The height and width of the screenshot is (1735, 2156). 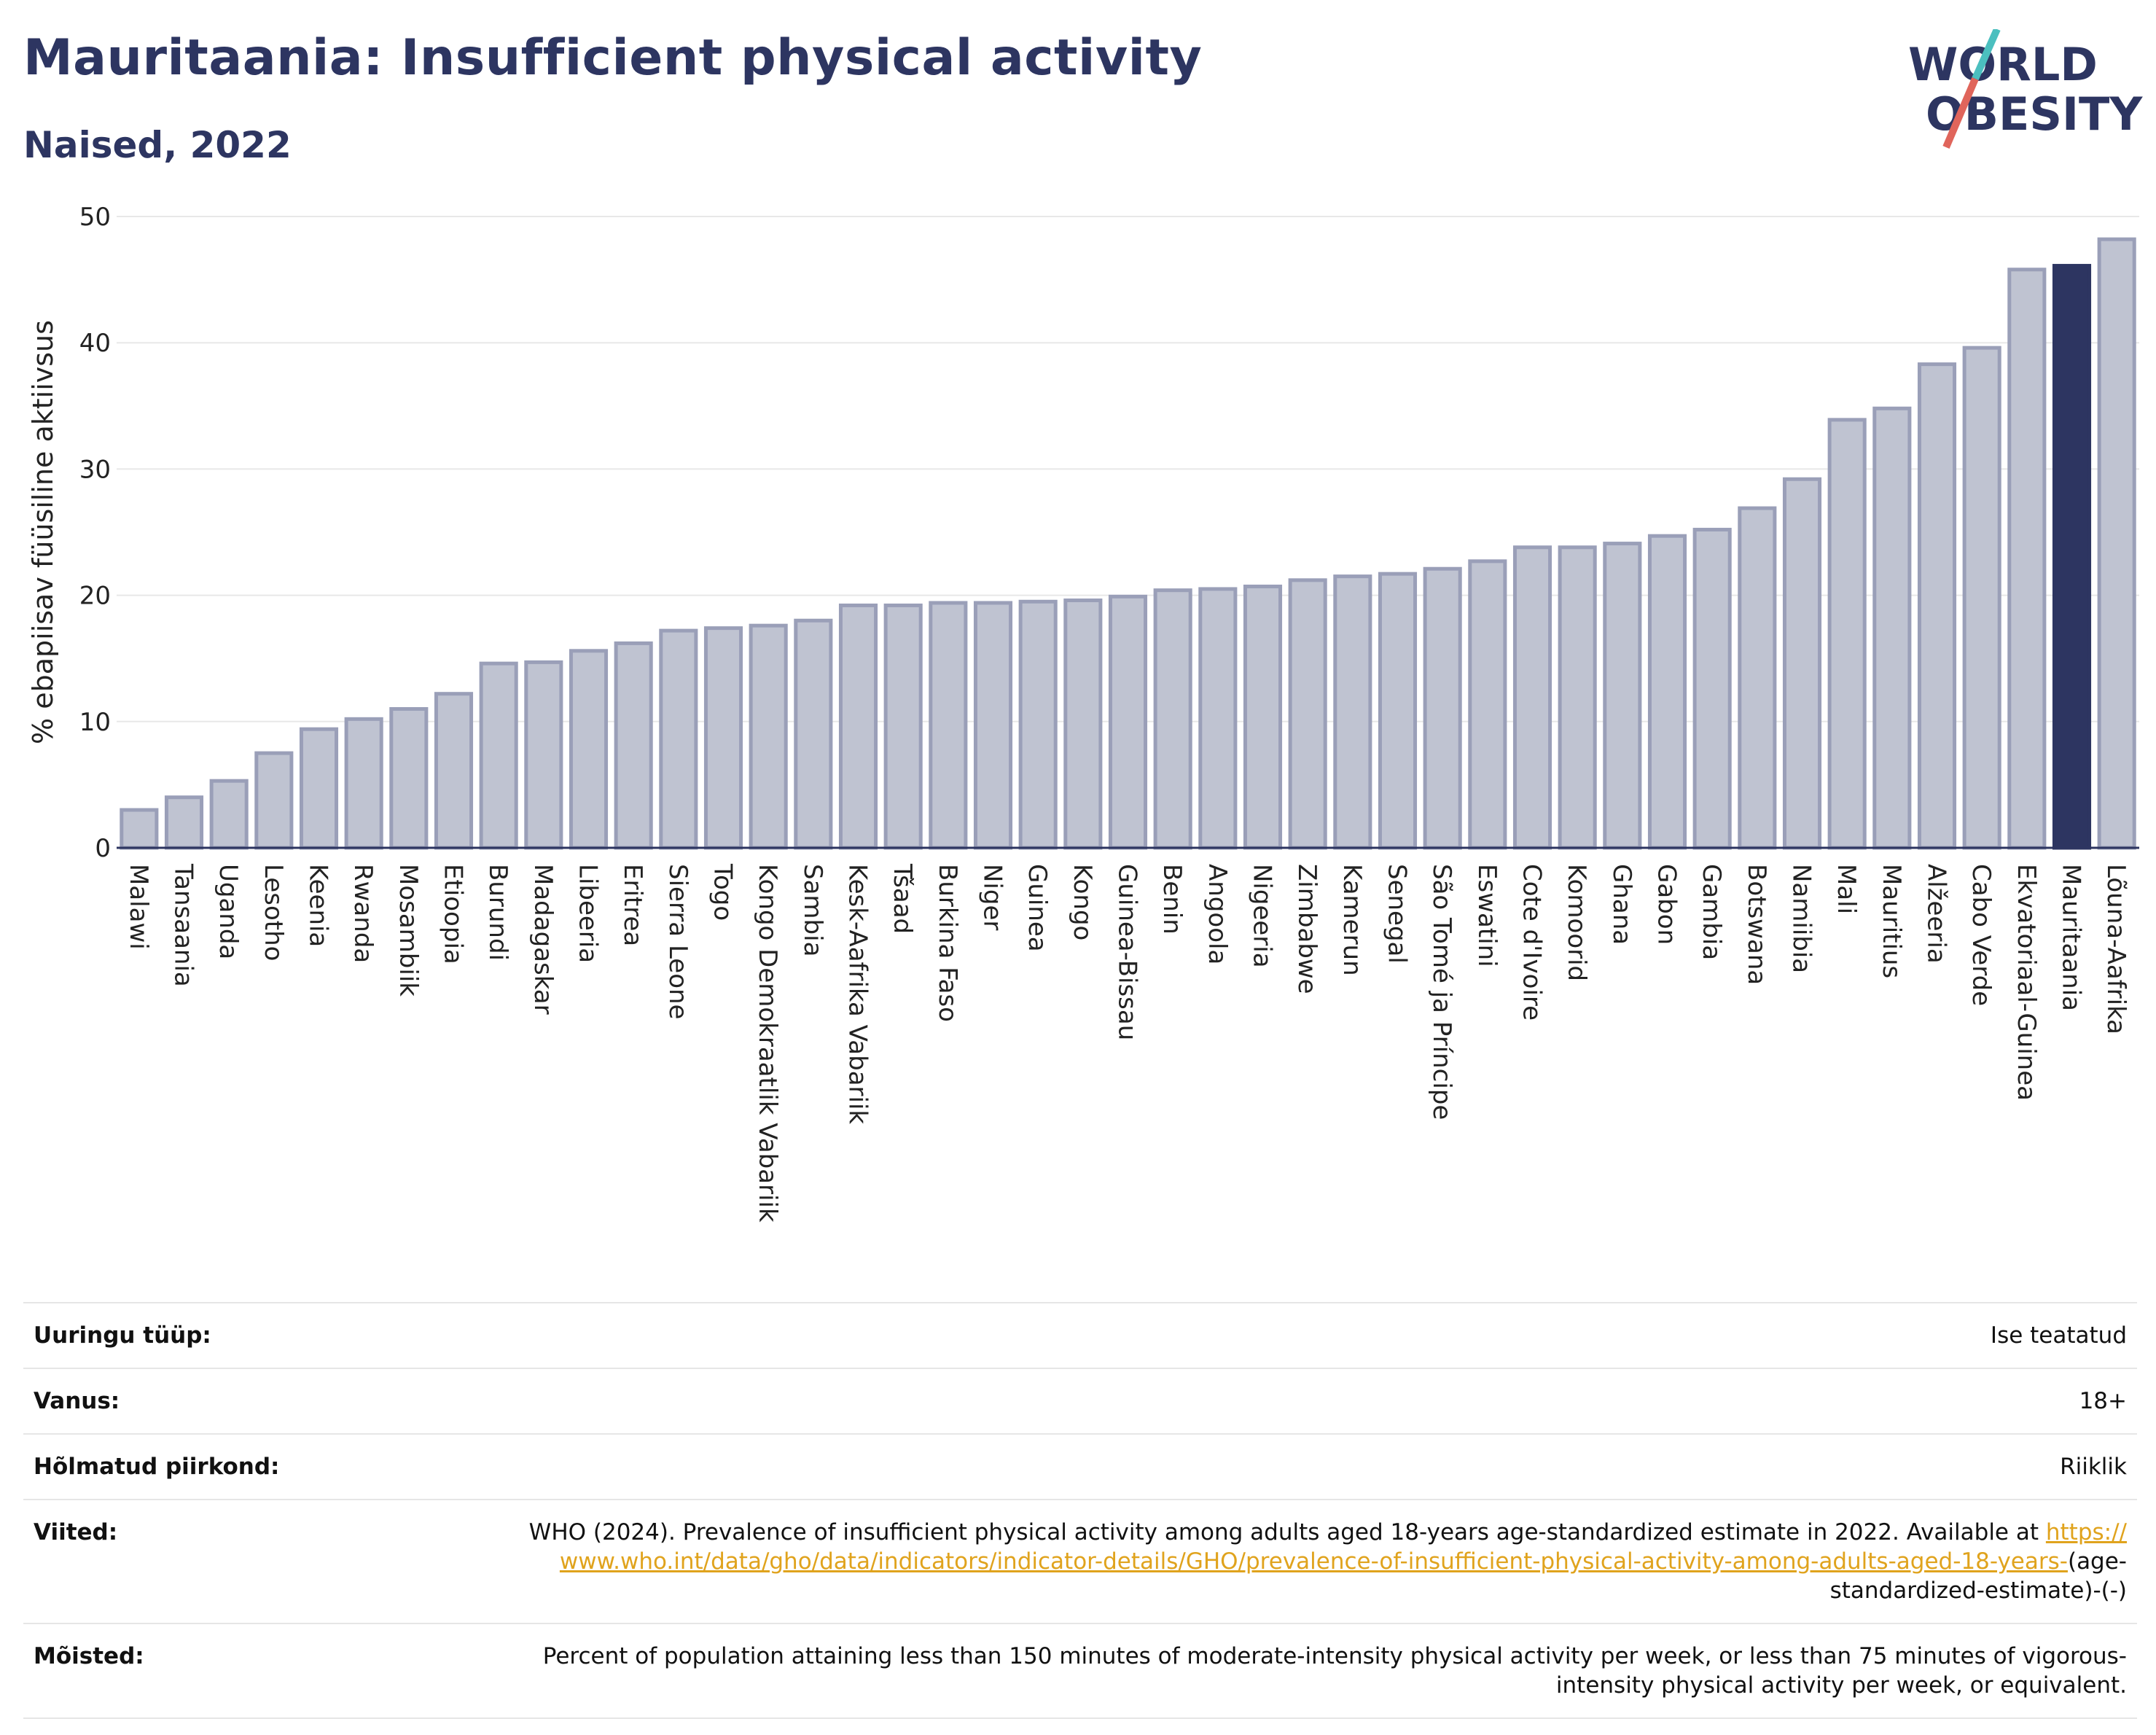 I want to click on meta-value: Riiklik, so click(x=2093, y=1467).